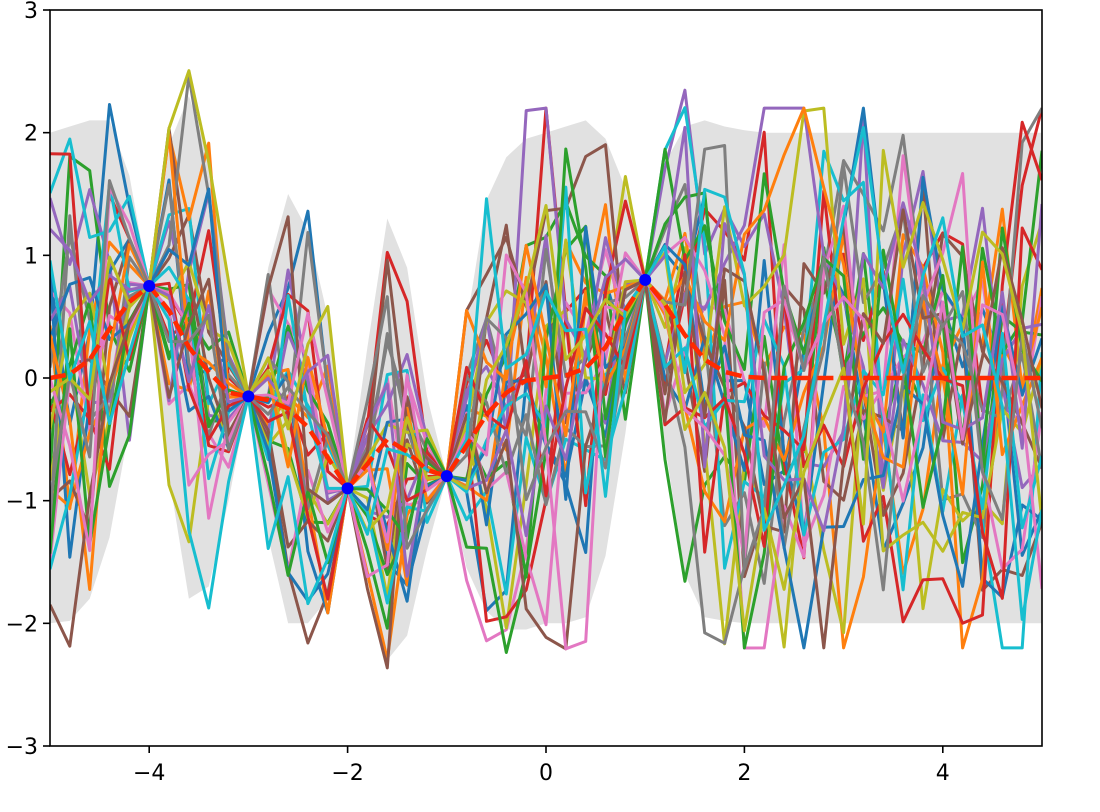 The height and width of the screenshot is (812, 1100). I want to click on y-axis: −3 −2 −1 0 1 2 3, so click(28, 380).